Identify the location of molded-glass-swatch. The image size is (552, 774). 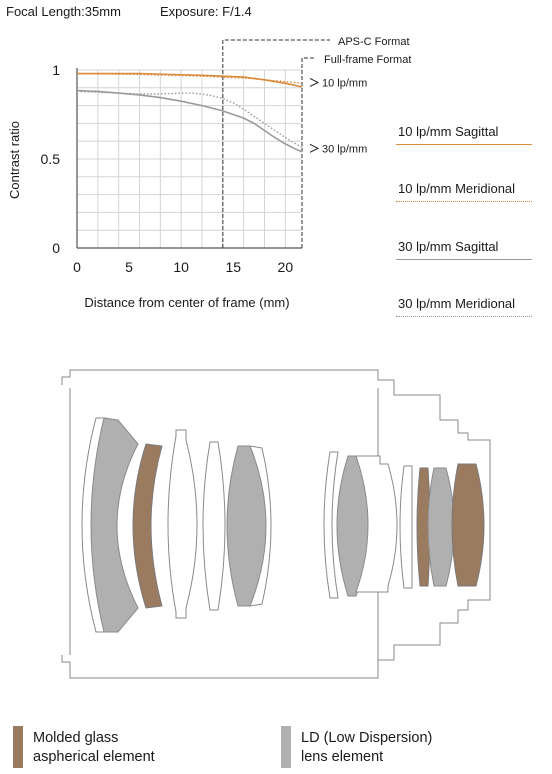
(18, 747).